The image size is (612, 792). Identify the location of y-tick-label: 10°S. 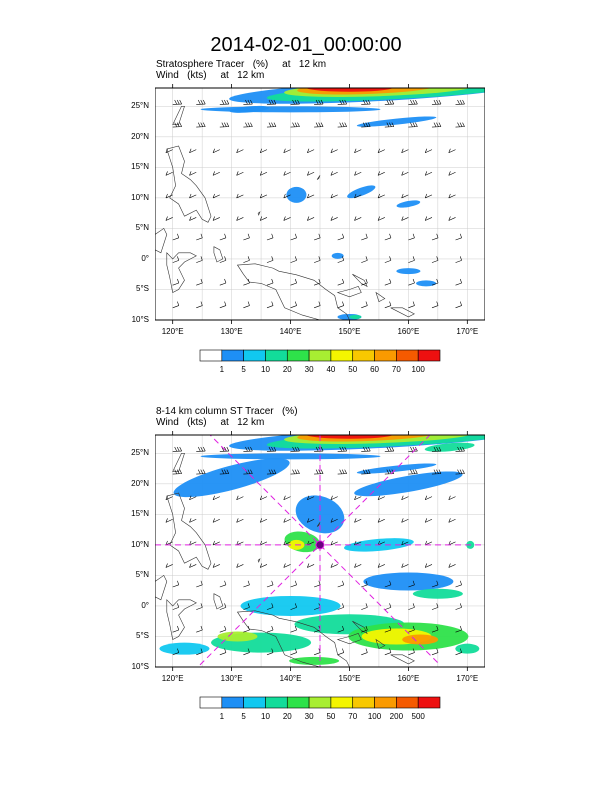
(140, 666).